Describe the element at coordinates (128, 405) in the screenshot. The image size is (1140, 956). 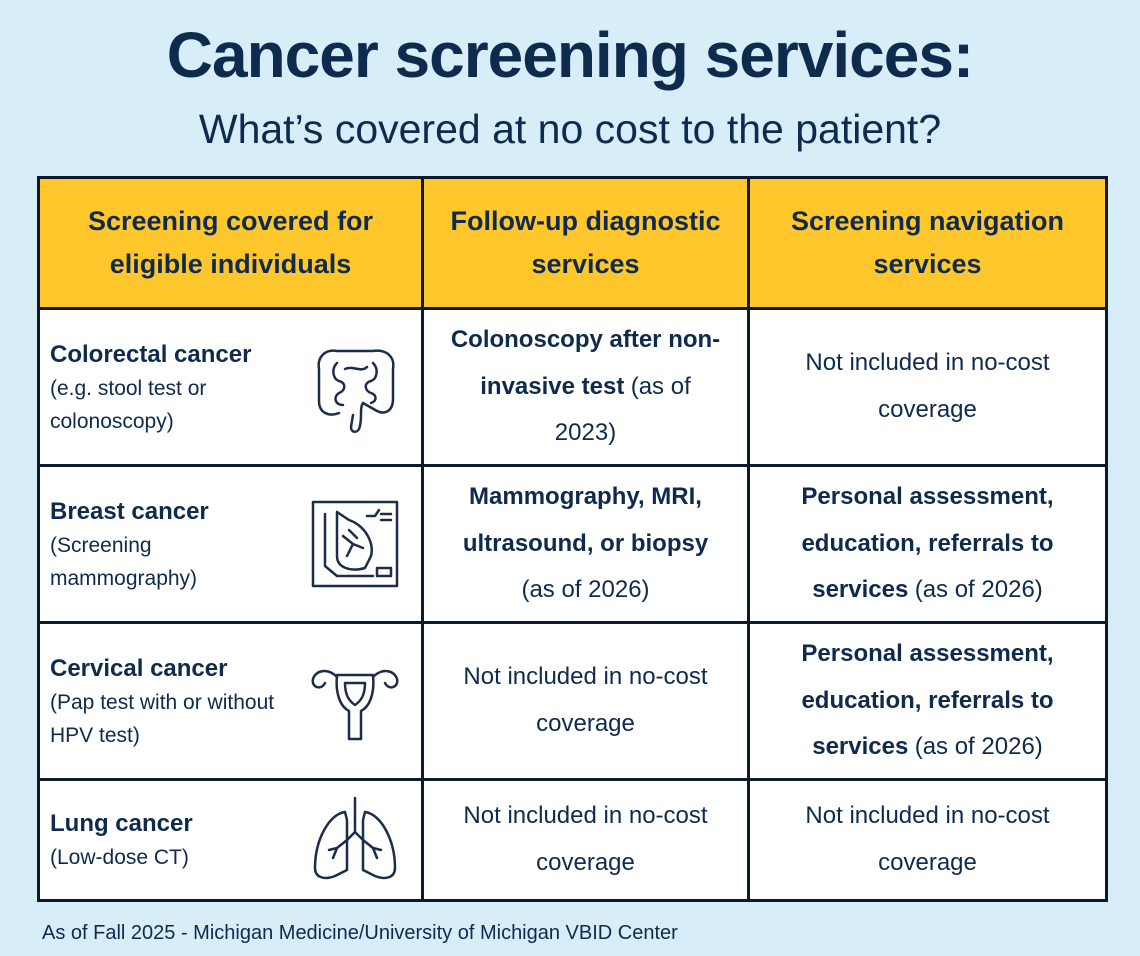
I see `test-detail: (e.g. stool test or colonoscopy)` at that location.